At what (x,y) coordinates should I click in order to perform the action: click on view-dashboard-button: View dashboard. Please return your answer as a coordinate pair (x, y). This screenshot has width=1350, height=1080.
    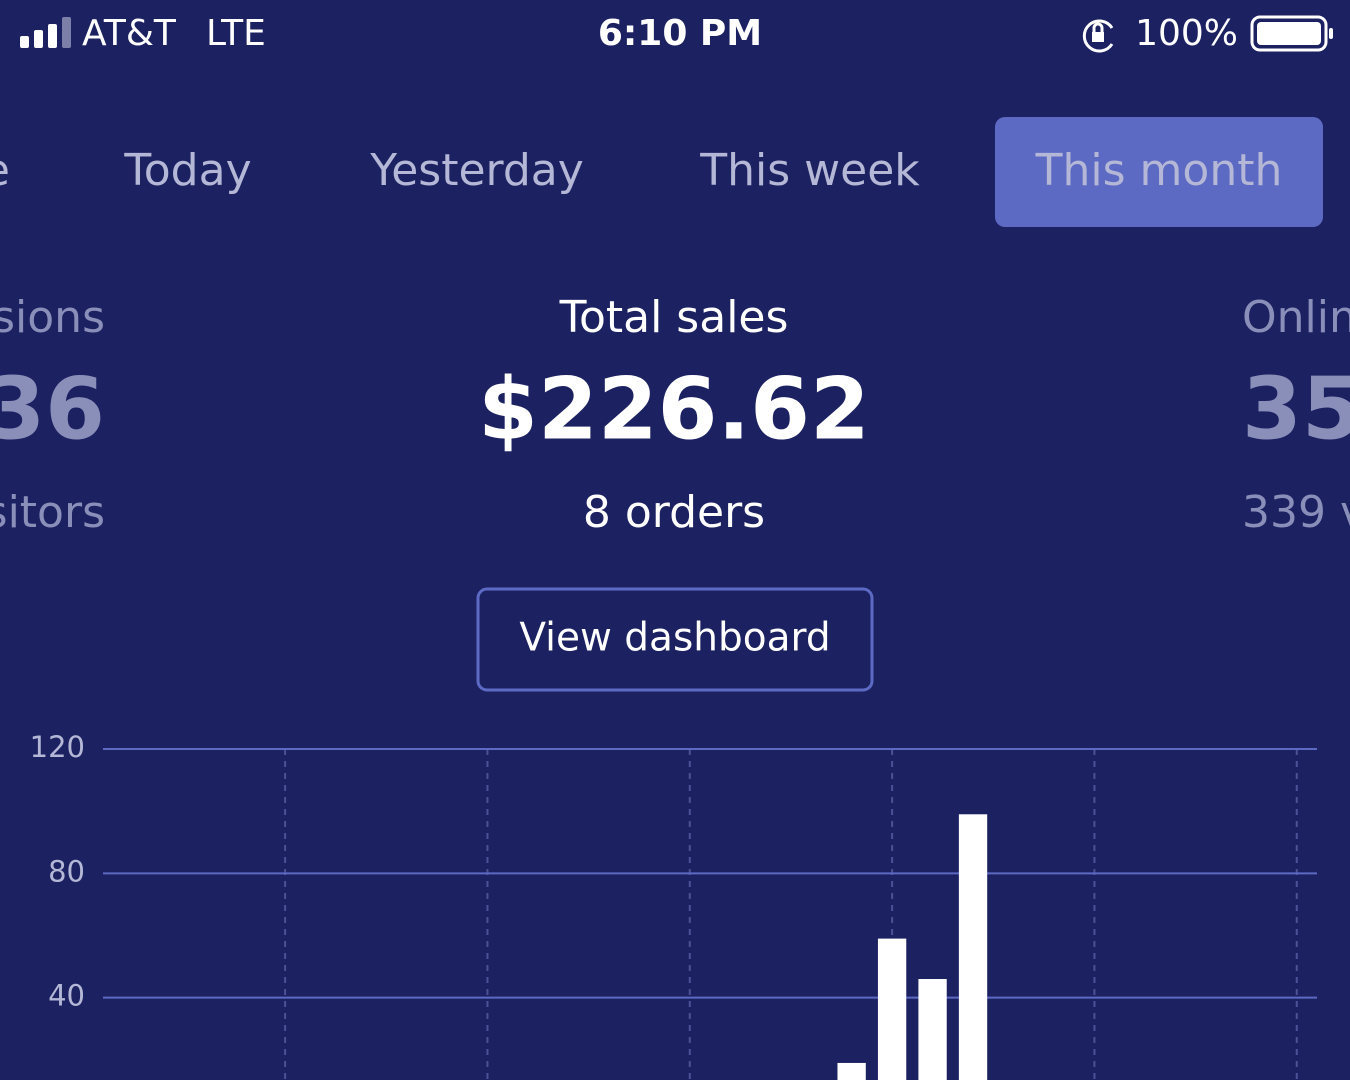
    Looking at the image, I should click on (675, 639).